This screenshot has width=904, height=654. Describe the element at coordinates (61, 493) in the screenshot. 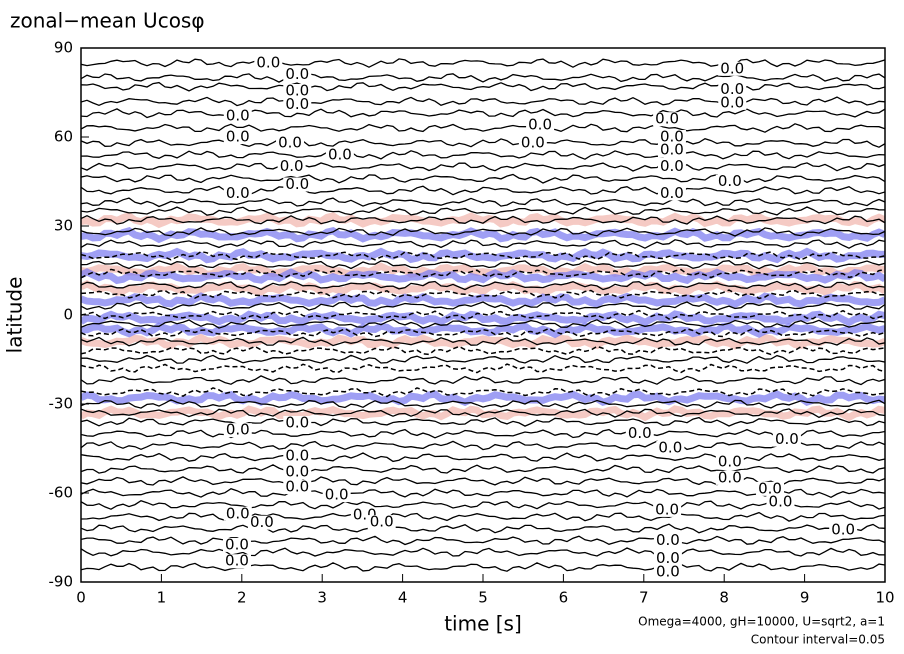

I see `y-tick-label: -60` at that location.